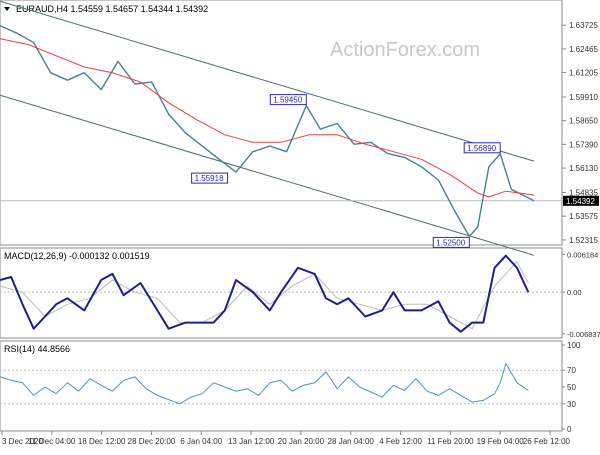  I want to click on rsi-y-tick-label: 0, so click(569, 429).